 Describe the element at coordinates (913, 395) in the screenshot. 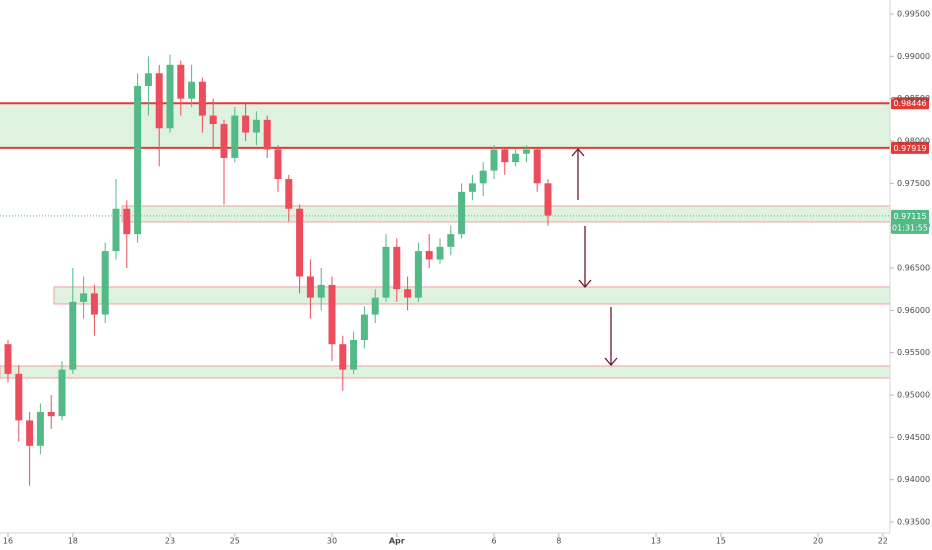

I see `y-tick-label: 0.95000` at that location.